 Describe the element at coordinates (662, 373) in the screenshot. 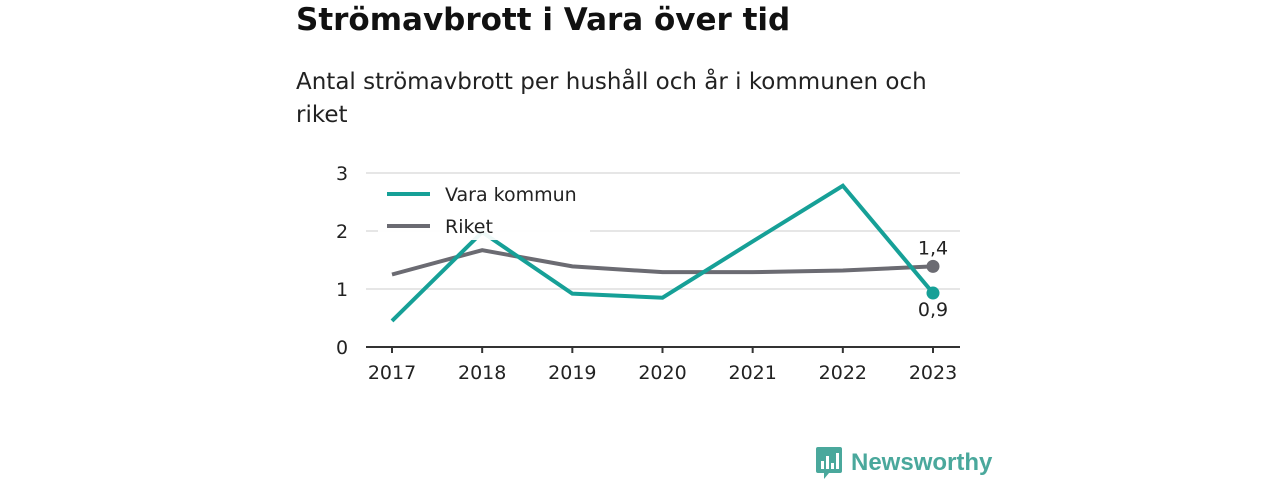

I see `x-tick-label: 2020` at that location.